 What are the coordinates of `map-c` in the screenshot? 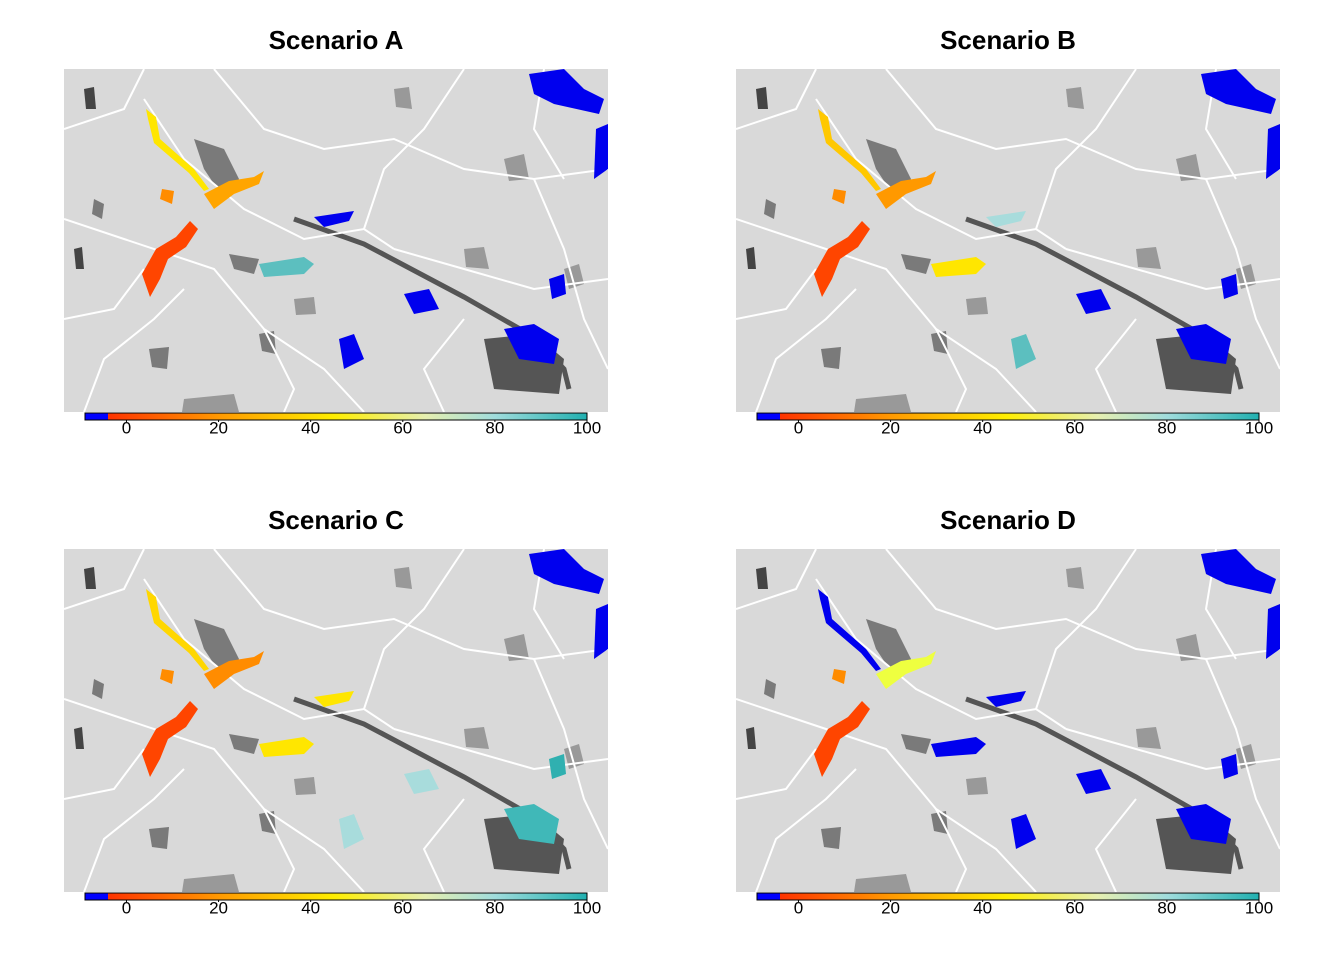 It's located at (336, 720).